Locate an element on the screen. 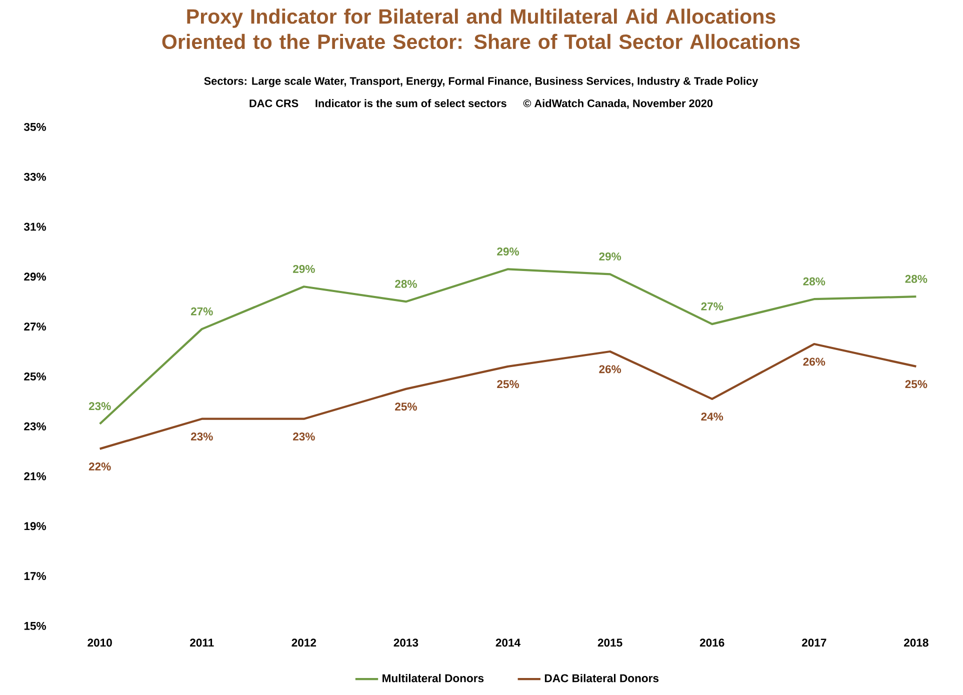  data-label: 22% is located at coordinates (99, 466).